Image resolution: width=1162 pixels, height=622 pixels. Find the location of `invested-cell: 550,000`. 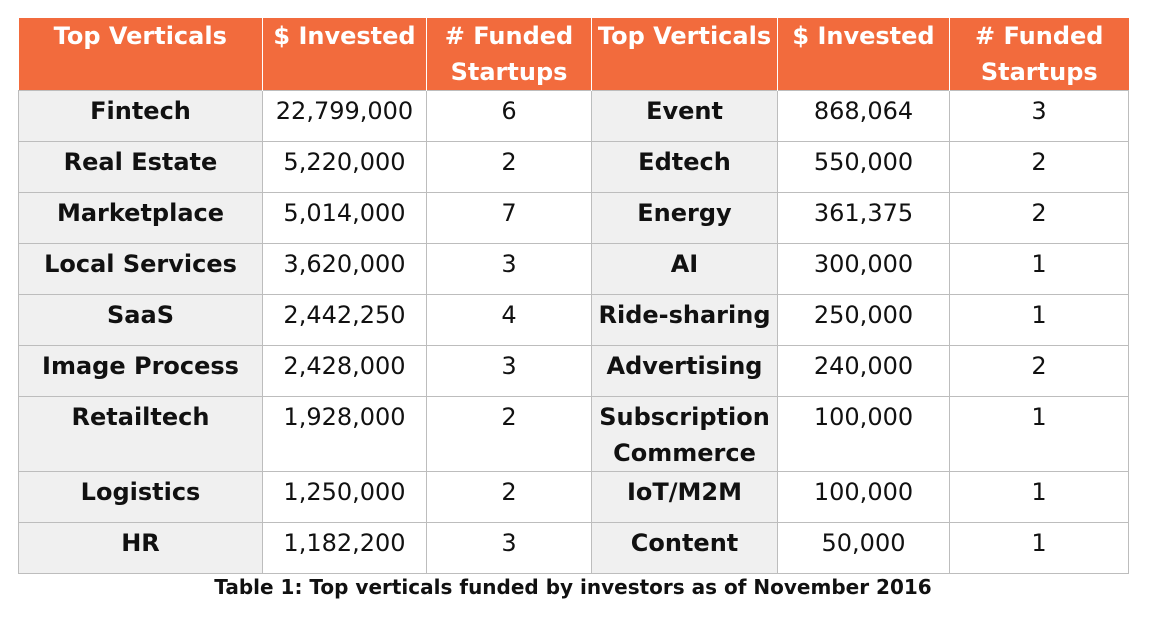

invested-cell: 550,000 is located at coordinates (863, 167).